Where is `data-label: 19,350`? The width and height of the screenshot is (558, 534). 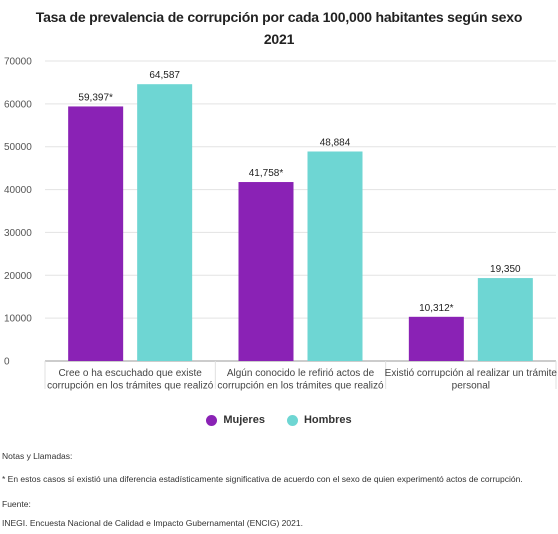 data-label: 19,350 is located at coordinates (505, 269).